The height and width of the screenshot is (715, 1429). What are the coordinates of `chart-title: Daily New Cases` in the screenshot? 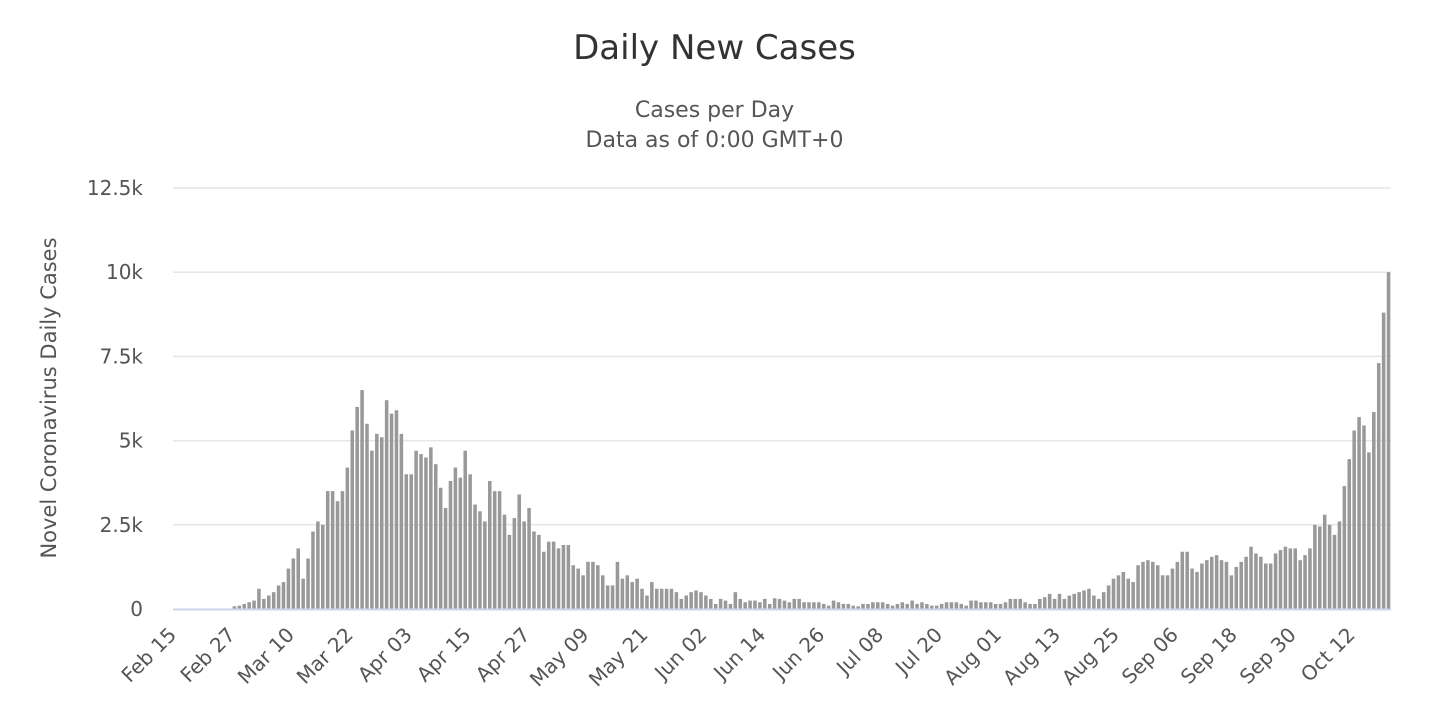 It's located at (714, 48).